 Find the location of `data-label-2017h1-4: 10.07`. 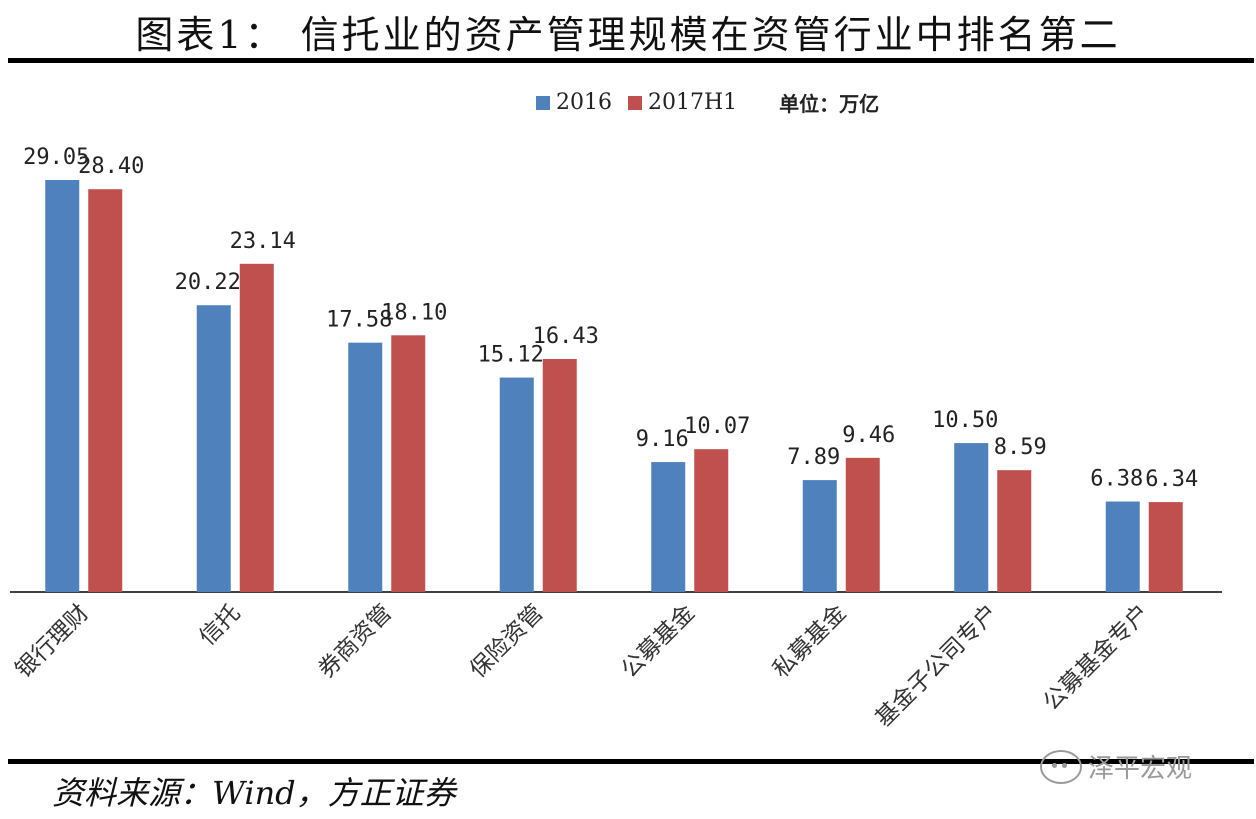

data-label-2017h1-4: 10.07 is located at coordinates (717, 426).